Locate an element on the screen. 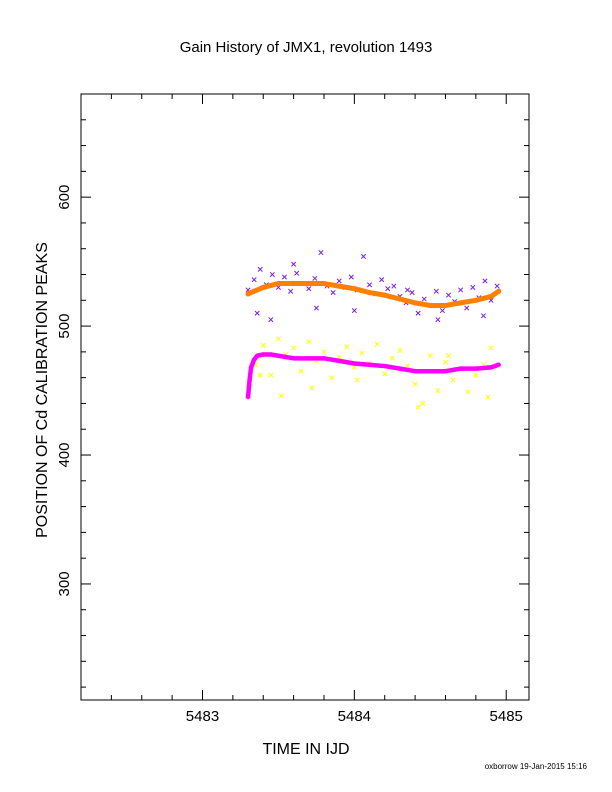  y-axis-title: POSITION OF Cd CALIBRATION PEAKS is located at coordinates (42, 390).